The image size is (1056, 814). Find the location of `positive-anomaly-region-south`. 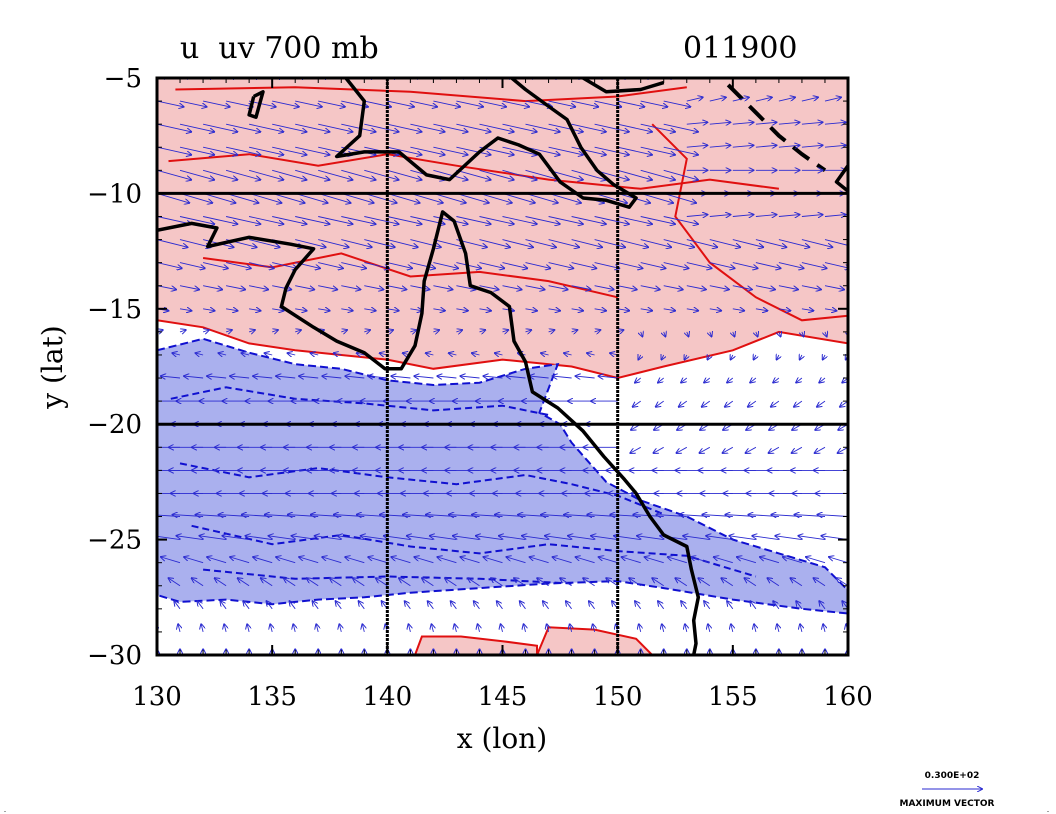

positive-anomaly-region-south is located at coordinates (475, 645).